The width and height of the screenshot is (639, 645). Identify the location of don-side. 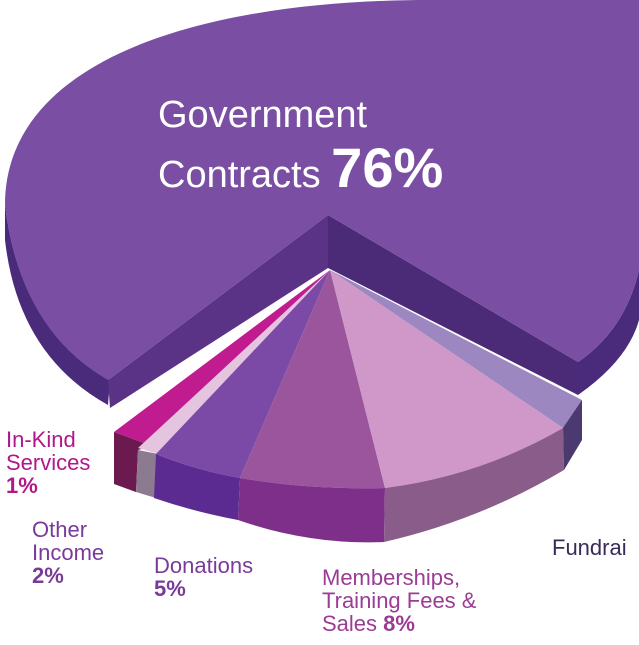
(197, 487).